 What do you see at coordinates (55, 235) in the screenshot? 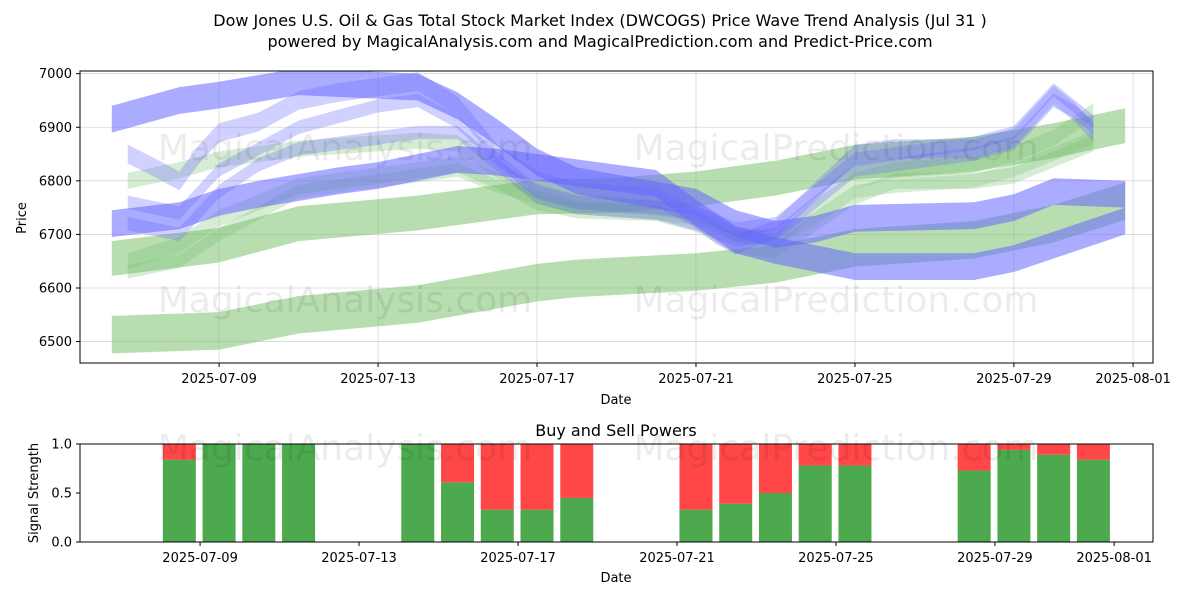
I see `price-y-tick-label: 6700` at bounding box center [55, 235].